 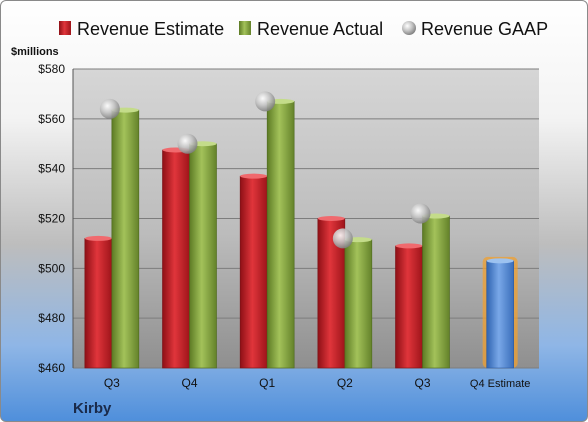 I want to click on x-axis-ticks: Q3 Q4 Q1 Q2 Q3 Q4 Estimate, so click(x=317, y=383).